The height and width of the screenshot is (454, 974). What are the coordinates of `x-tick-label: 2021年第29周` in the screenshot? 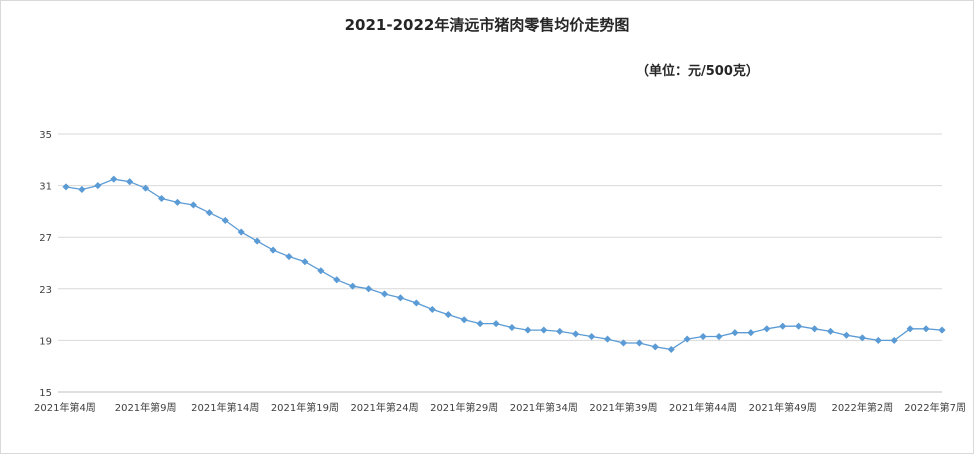 It's located at (464, 407).